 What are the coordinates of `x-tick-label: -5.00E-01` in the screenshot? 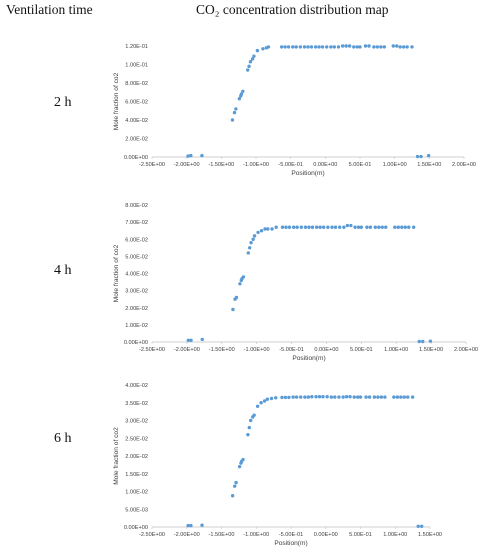 It's located at (290, 165).